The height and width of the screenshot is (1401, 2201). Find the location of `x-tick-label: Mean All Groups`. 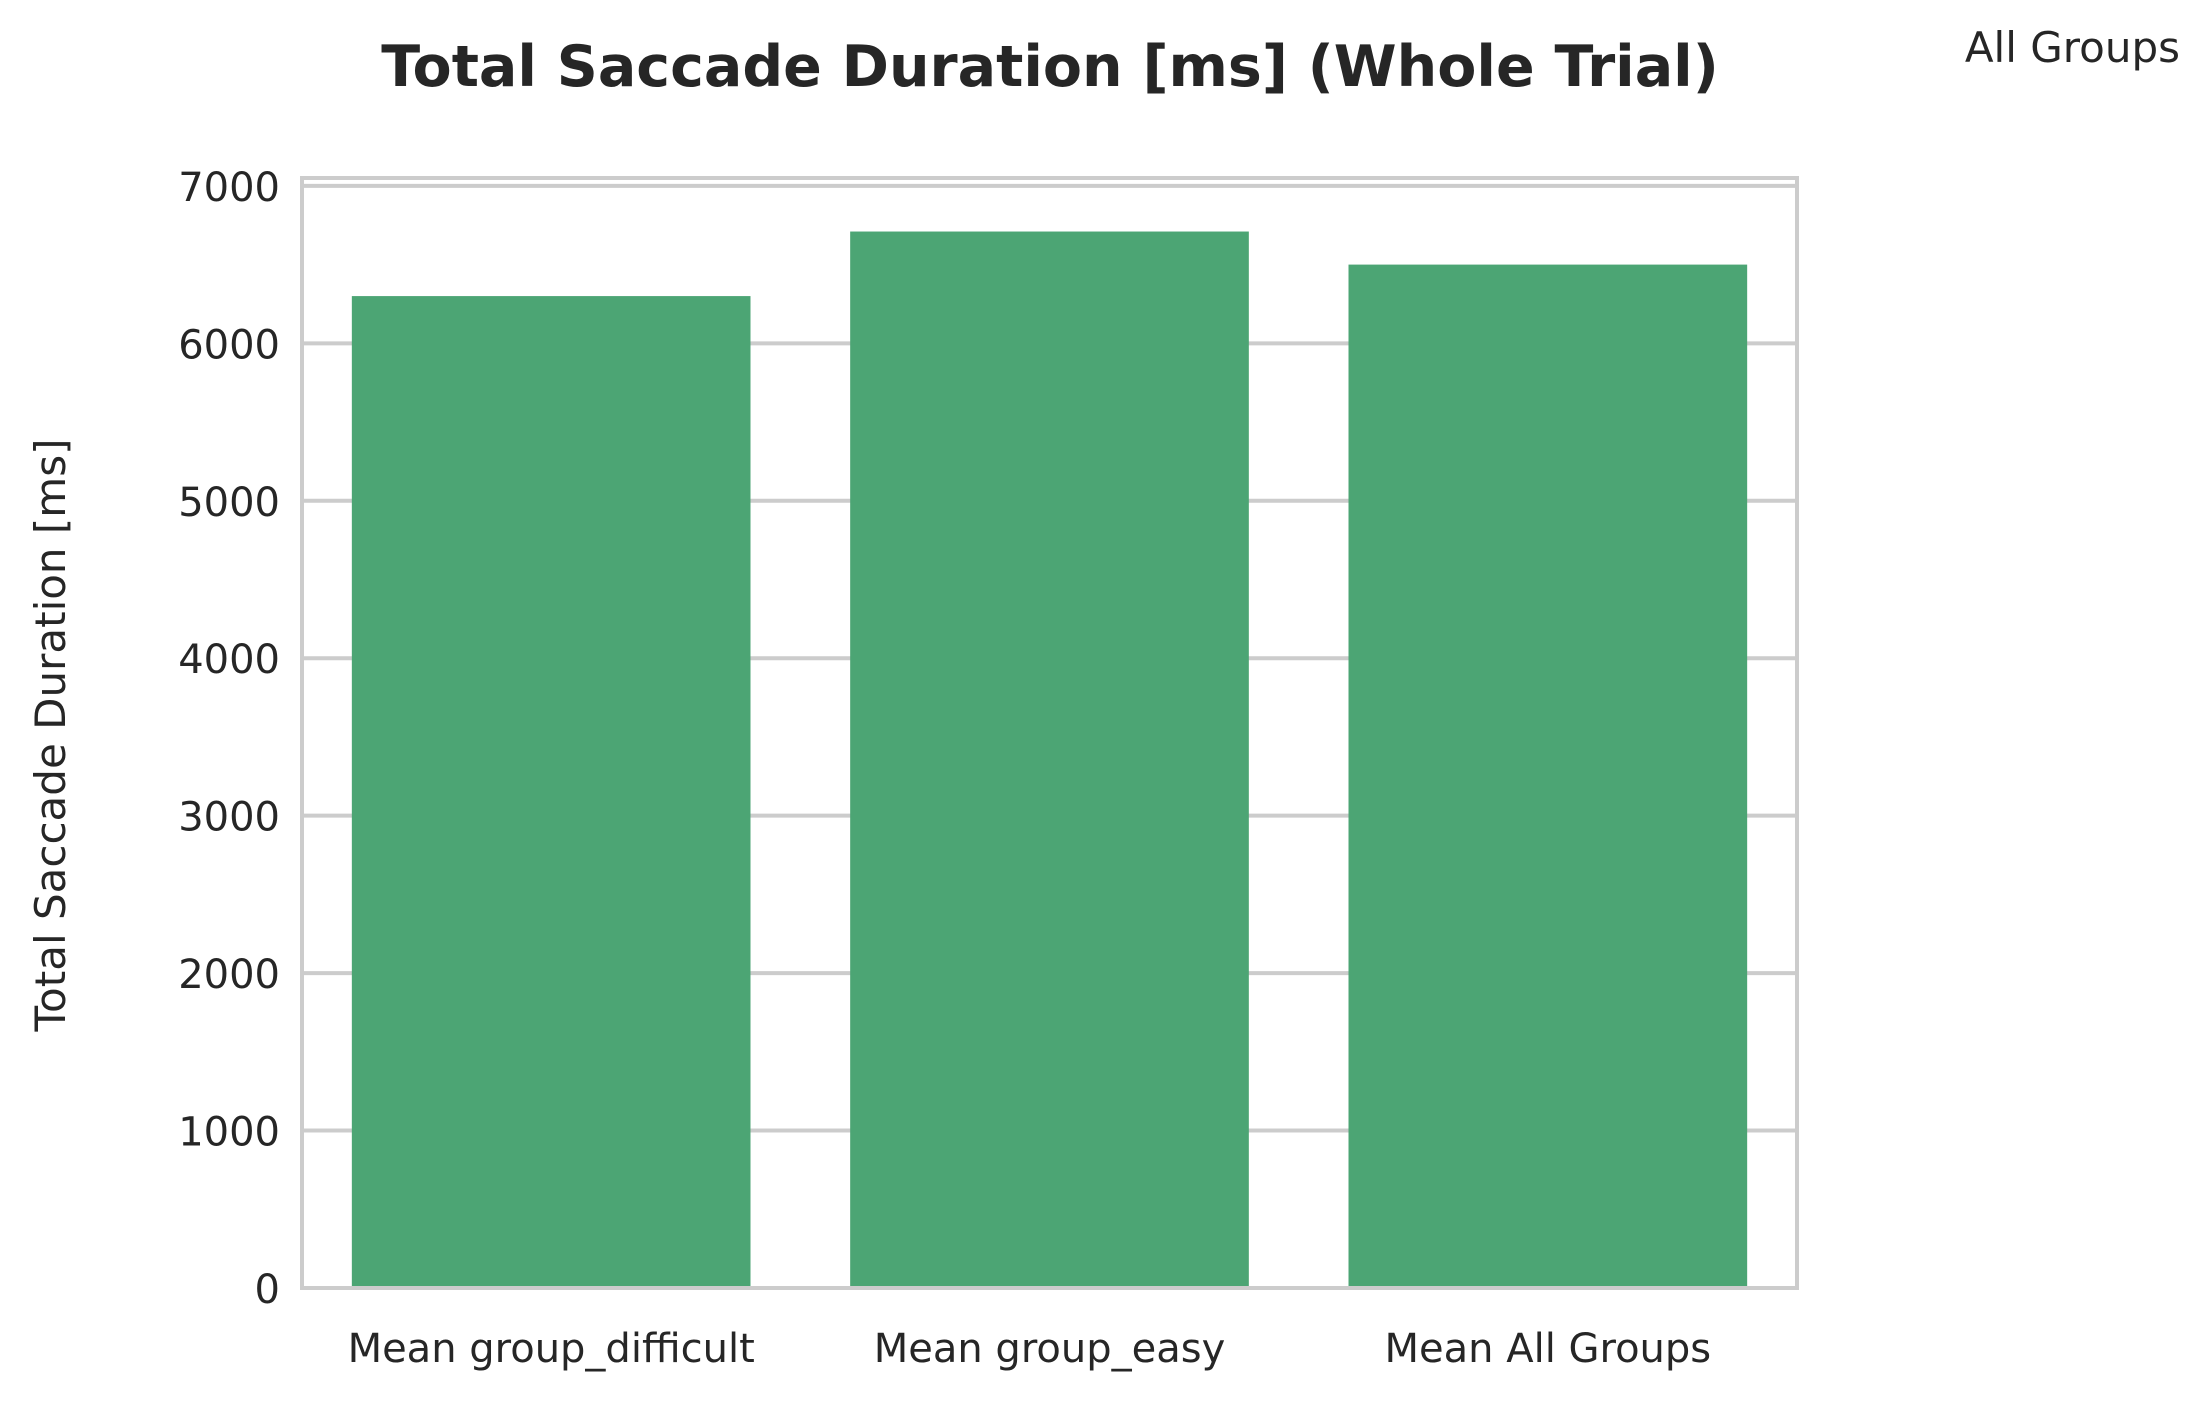

x-tick-label: Mean All Groups is located at coordinates (1548, 1349).